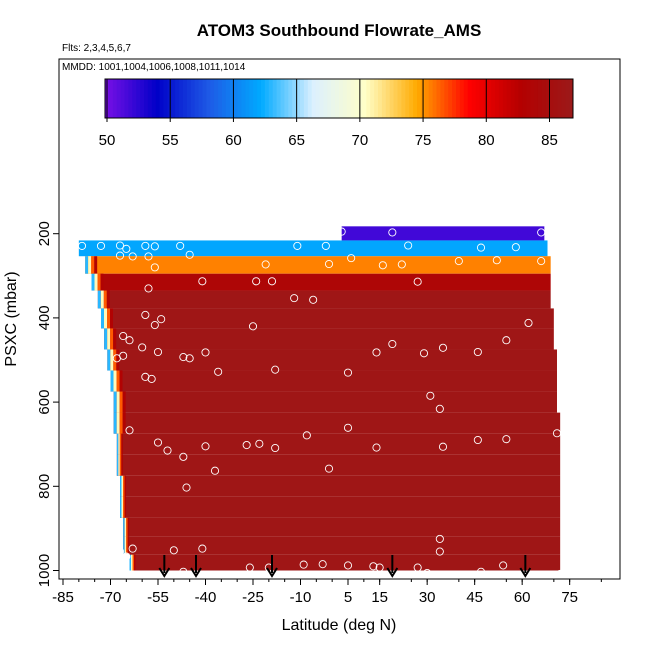 The width and height of the screenshot is (650, 650). What do you see at coordinates (360, 140) in the screenshot?
I see `colorbar-tick-label: 70` at bounding box center [360, 140].